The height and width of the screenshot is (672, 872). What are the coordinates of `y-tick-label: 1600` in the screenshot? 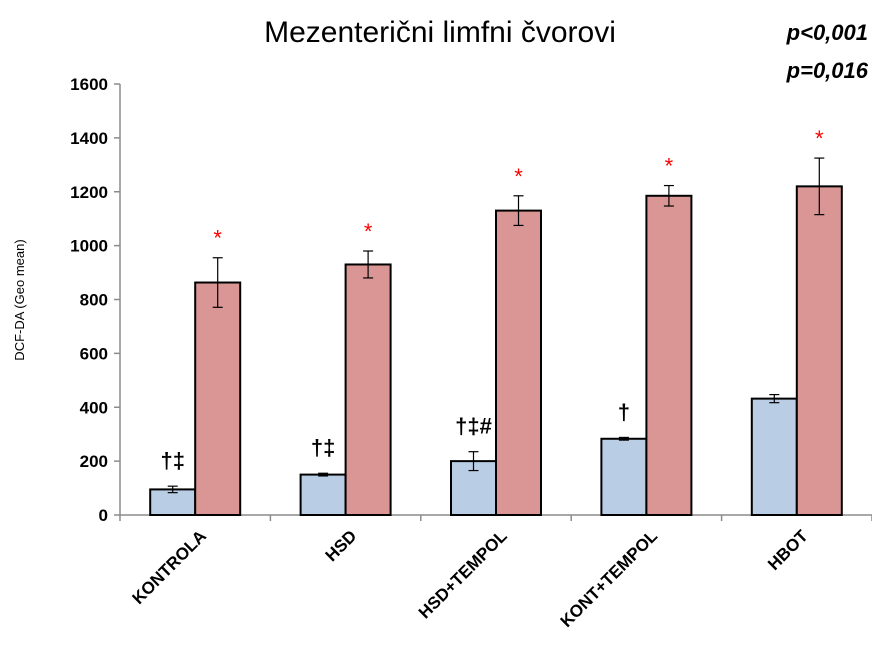 It's located at (89, 84).